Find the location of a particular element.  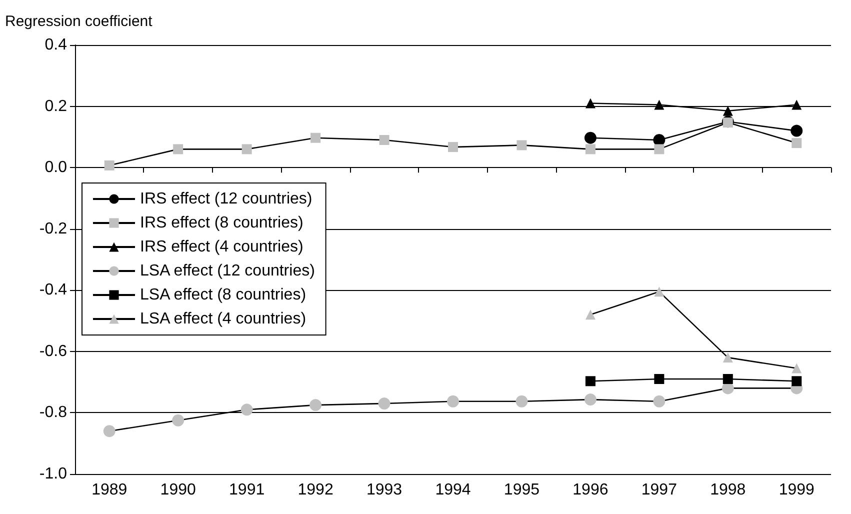

y-tick-label: -0.8 is located at coordinates (53, 413).